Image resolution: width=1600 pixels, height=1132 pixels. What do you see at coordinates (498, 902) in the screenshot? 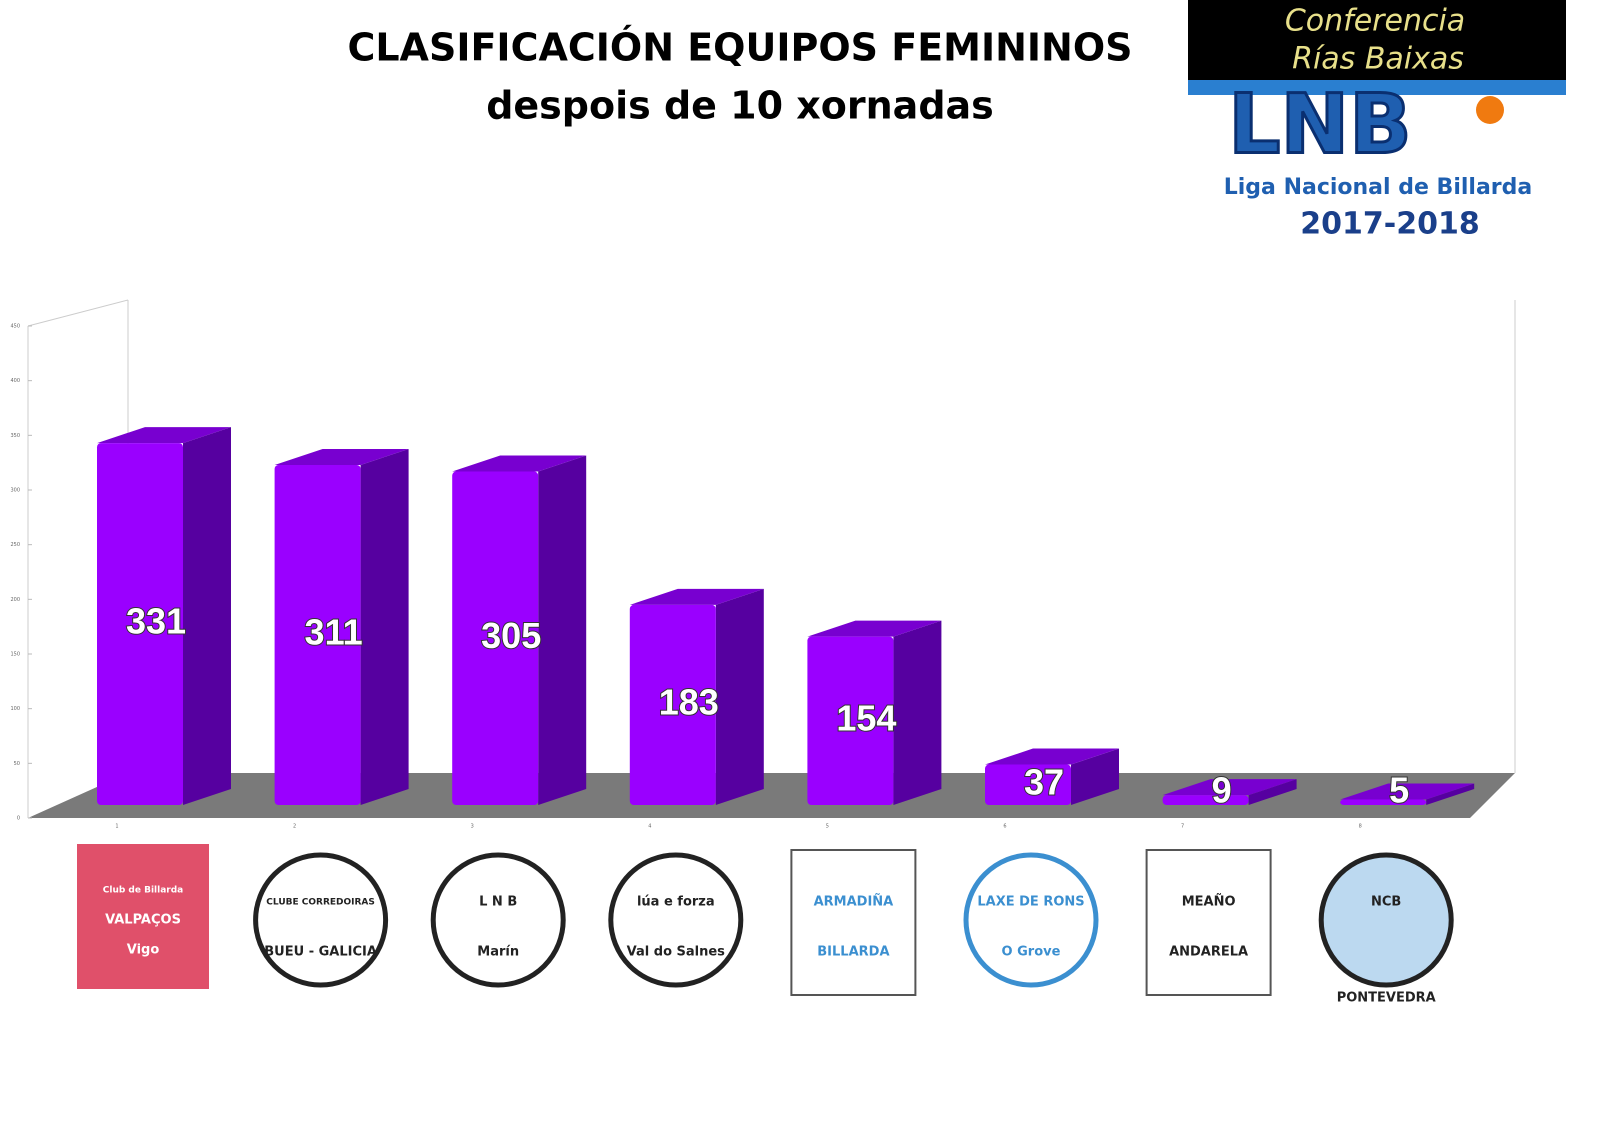
I see `logo-text: L N B` at bounding box center [498, 902].